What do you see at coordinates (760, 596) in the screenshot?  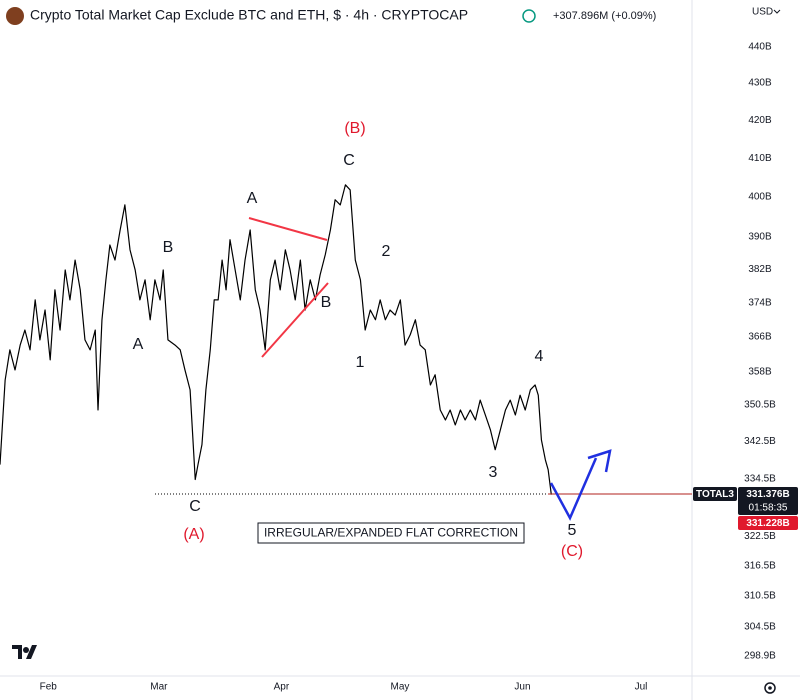 I see `y-tick-label: 310.5B` at bounding box center [760, 596].